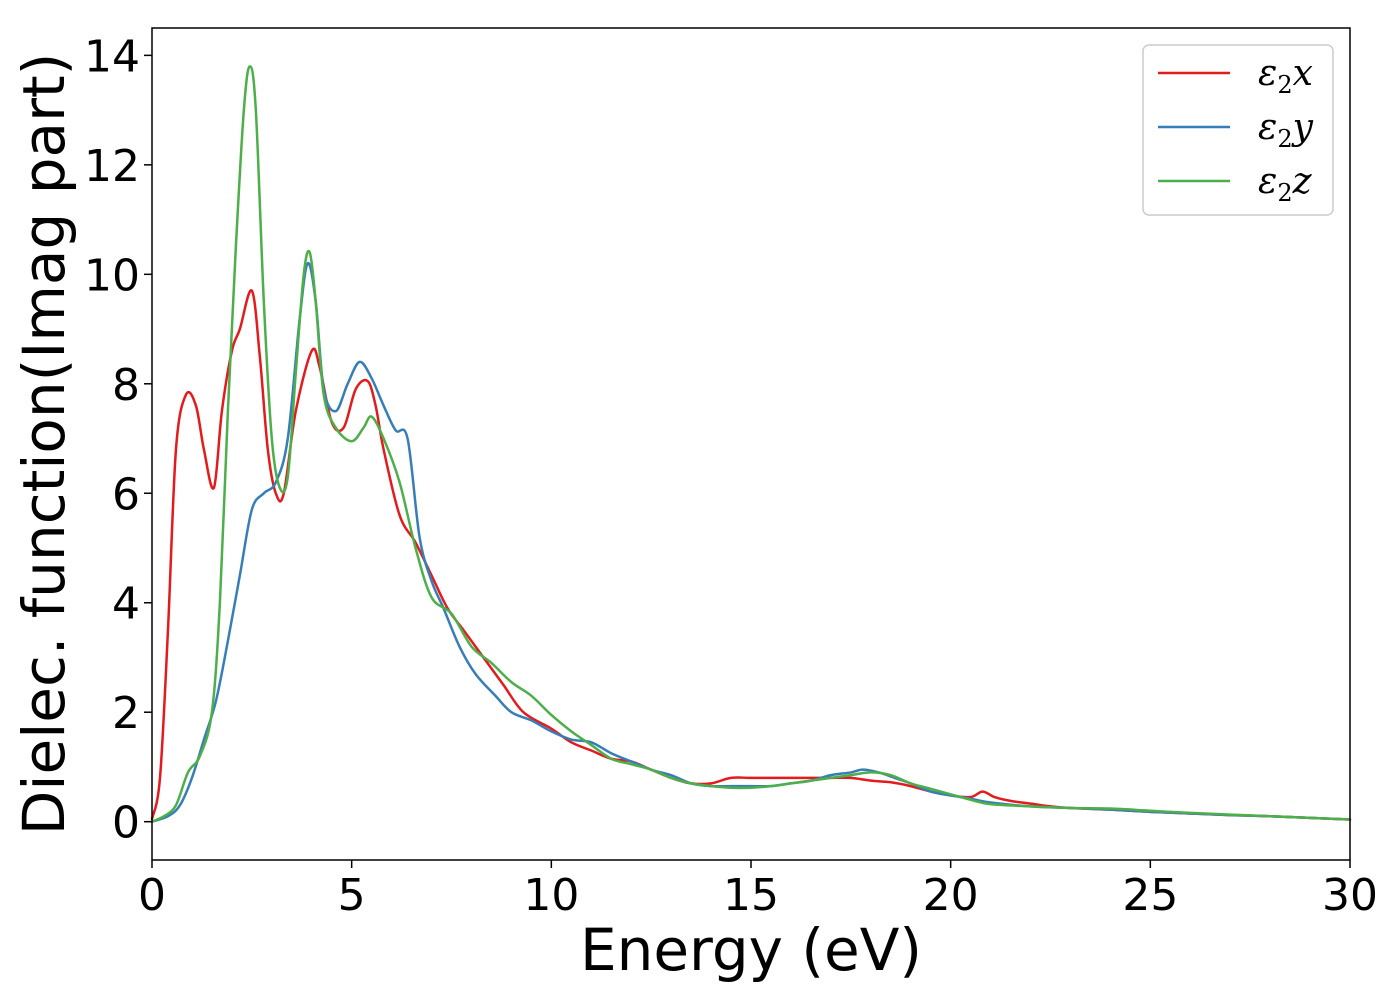 Image resolution: width=1400 pixels, height=1000 pixels. I want to click on y-tick-label: 6, so click(126, 494).